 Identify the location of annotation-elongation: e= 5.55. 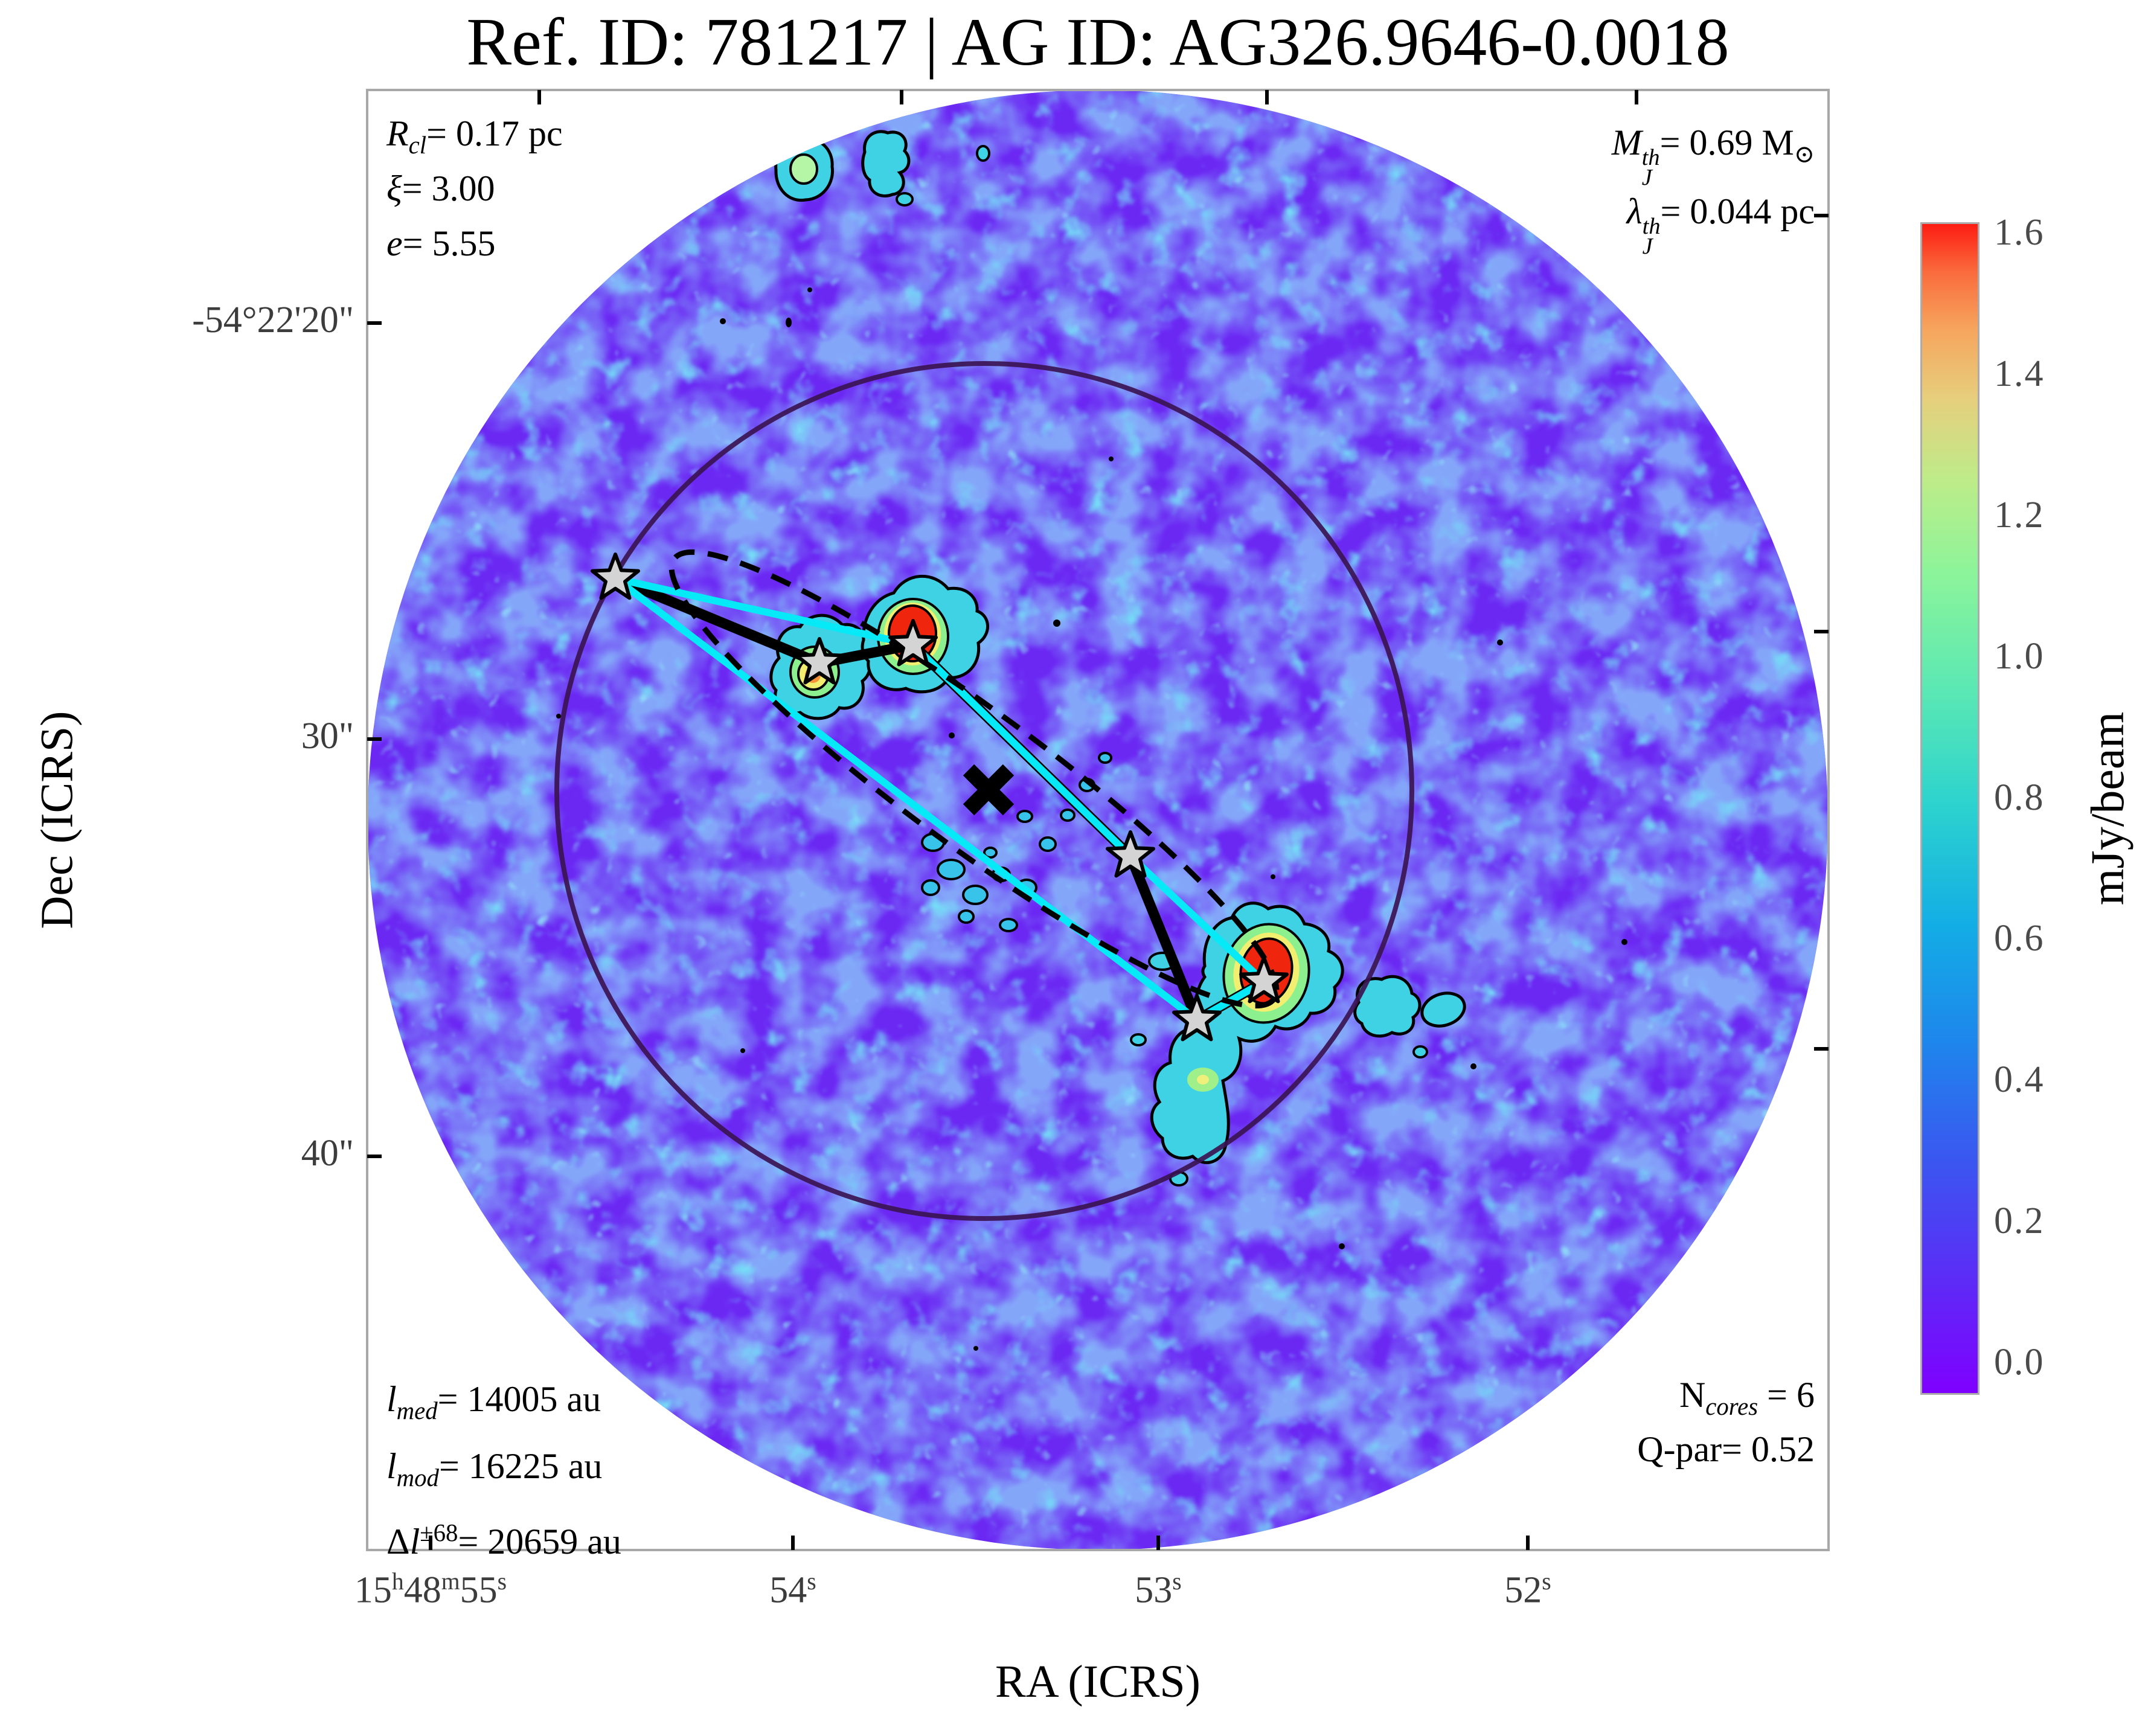
(441, 243).